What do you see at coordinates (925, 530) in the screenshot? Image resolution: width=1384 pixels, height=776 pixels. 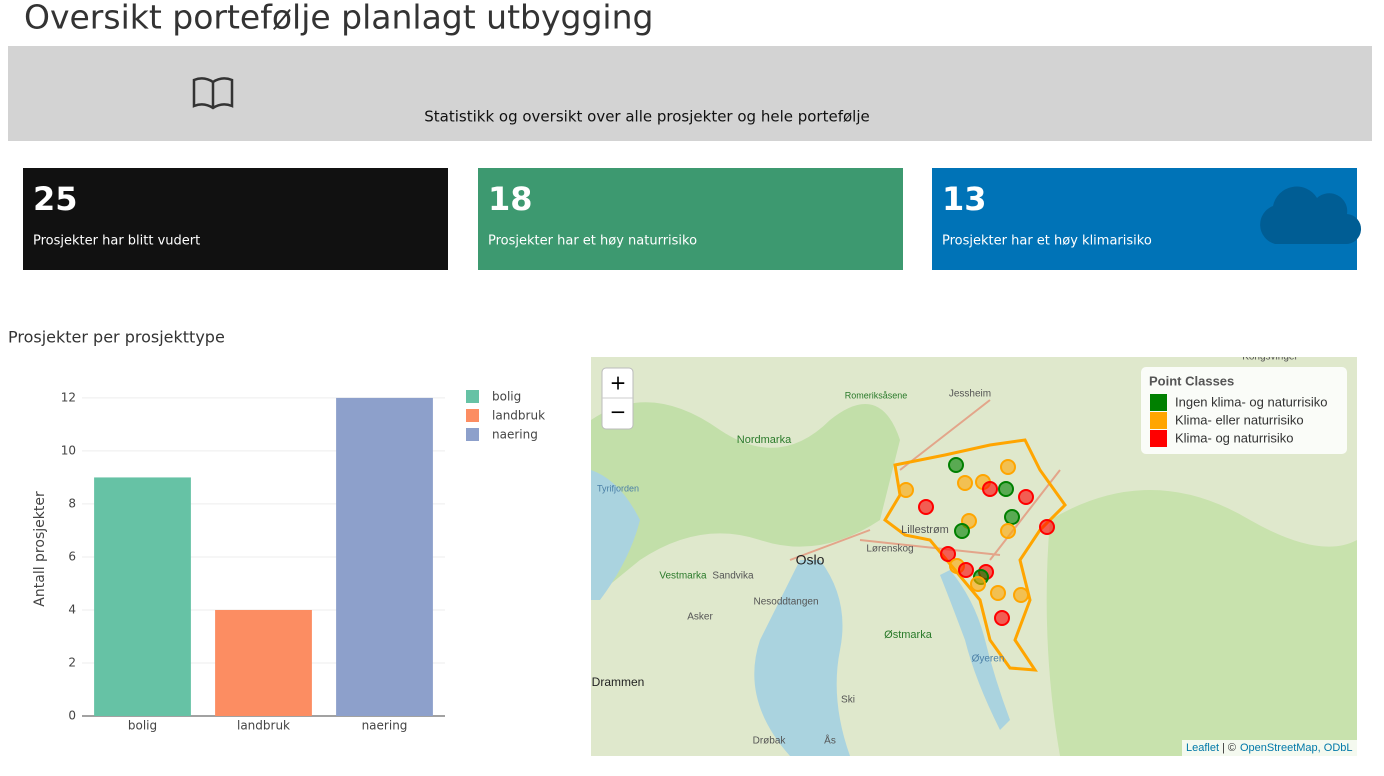 I see `place-label: Lillestrøm` at bounding box center [925, 530].